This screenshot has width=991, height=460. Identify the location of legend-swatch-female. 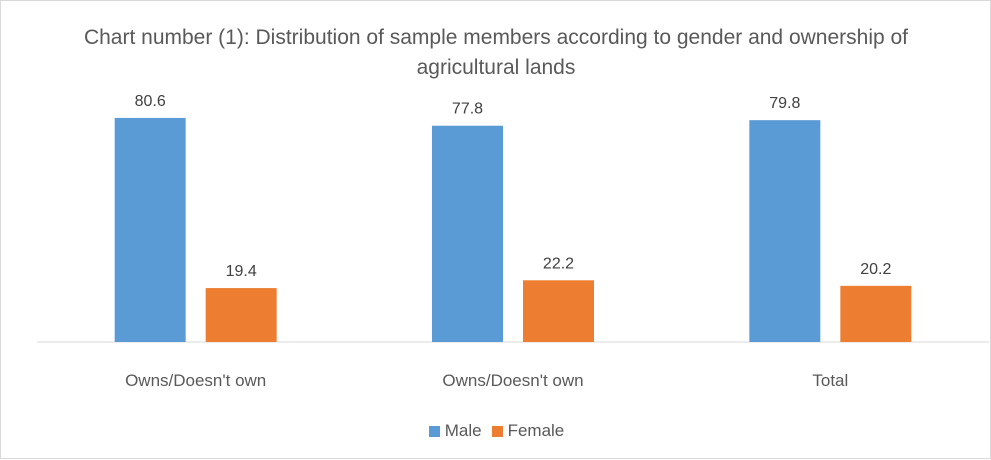
(497, 431).